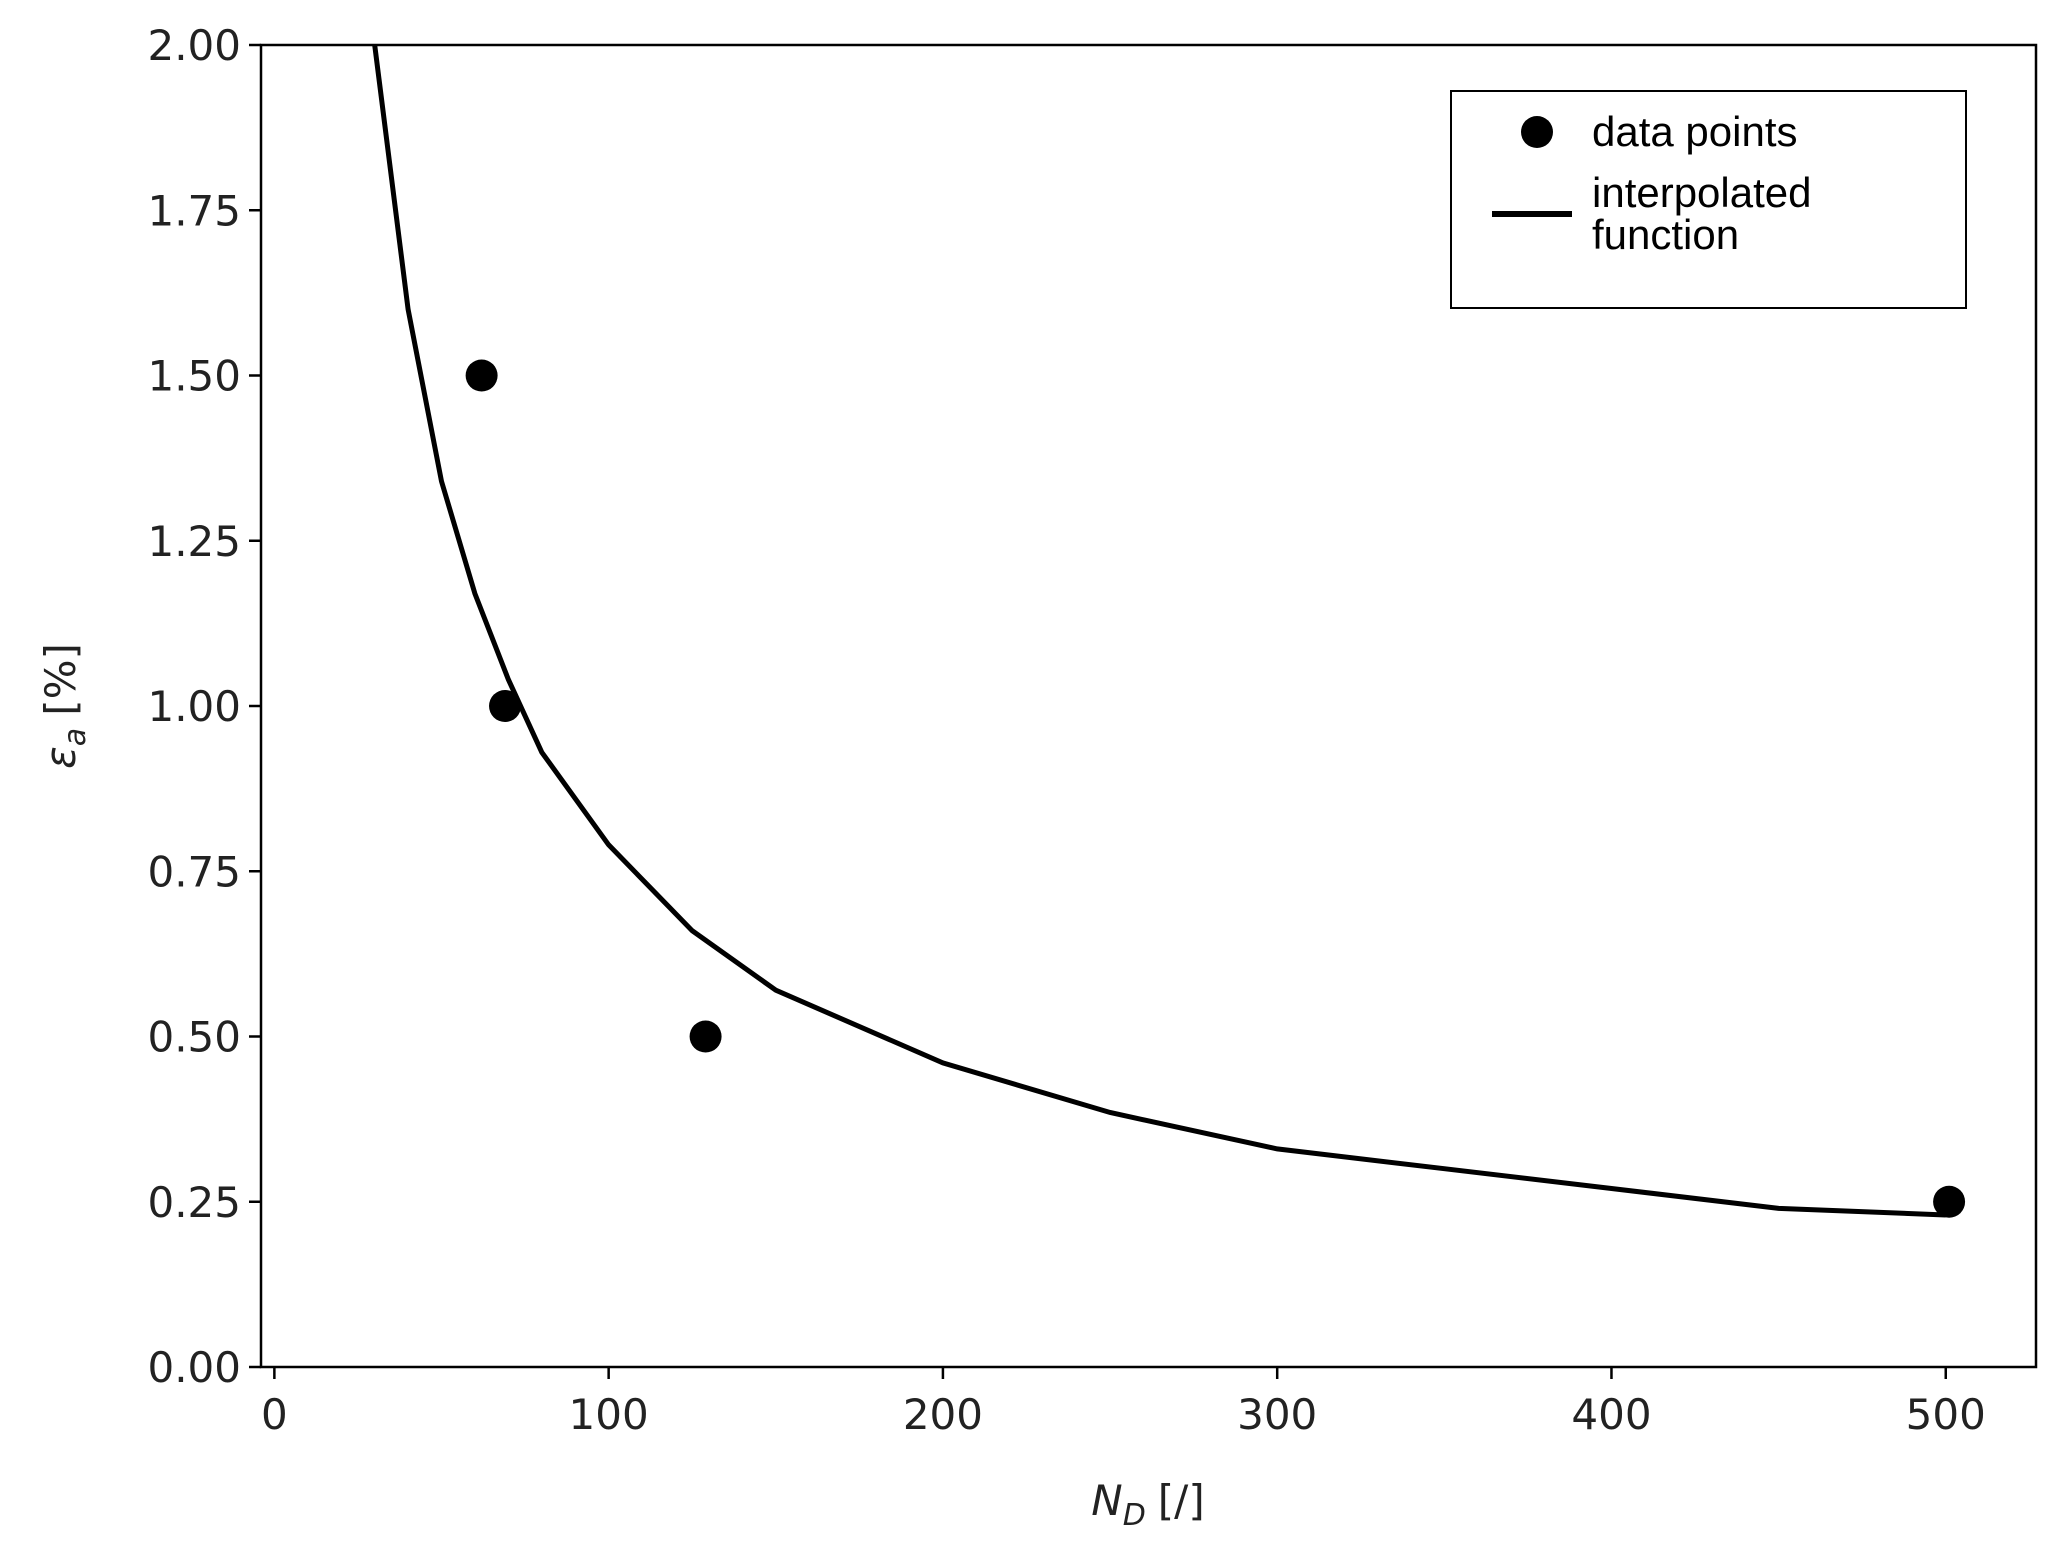  What do you see at coordinates (609, 1414) in the screenshot?
I see `x-tick-label: 100` at bounding box center [609, 1414].